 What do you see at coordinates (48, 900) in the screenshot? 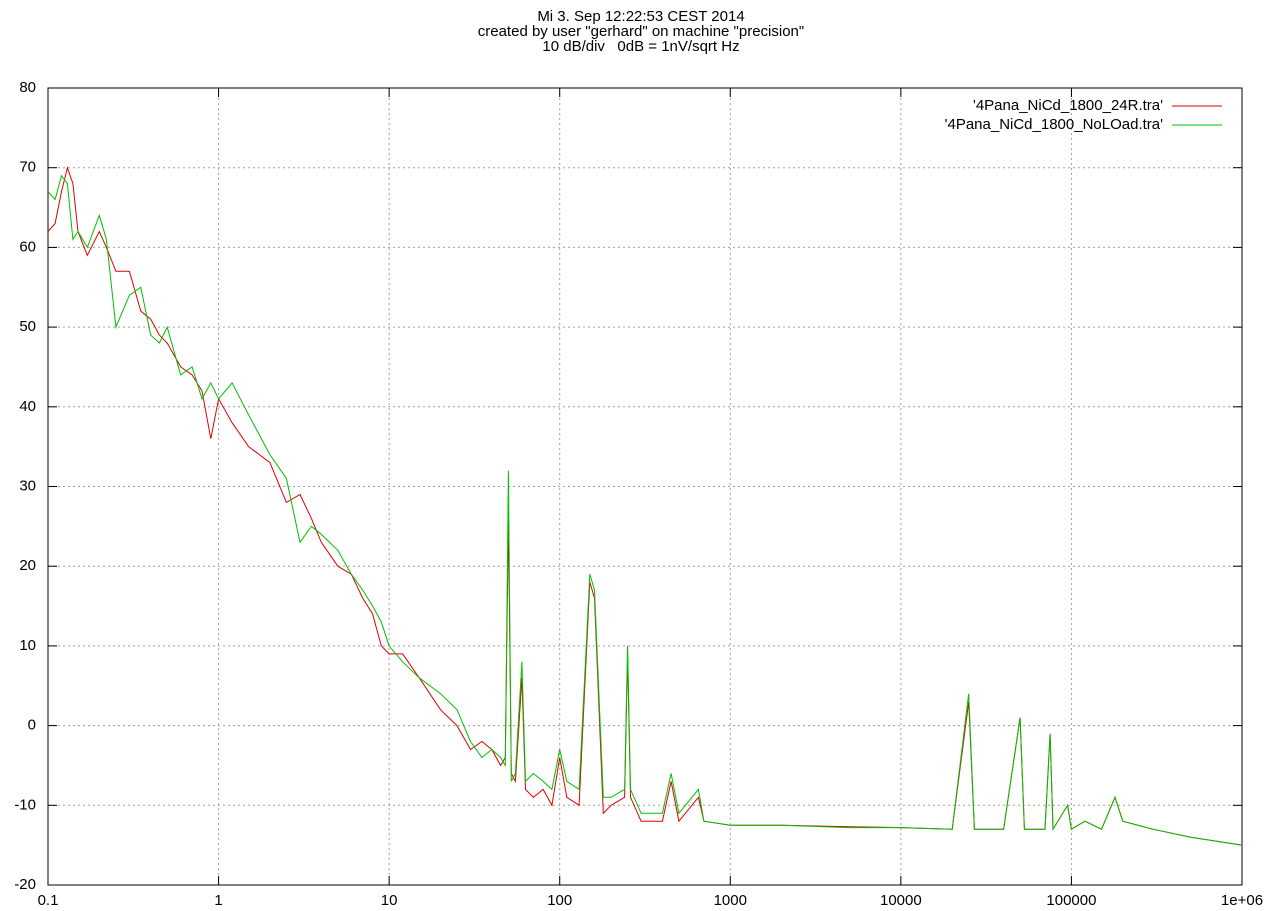
I see `x-tick-label: 0.1` at bounding box center [48, 900].